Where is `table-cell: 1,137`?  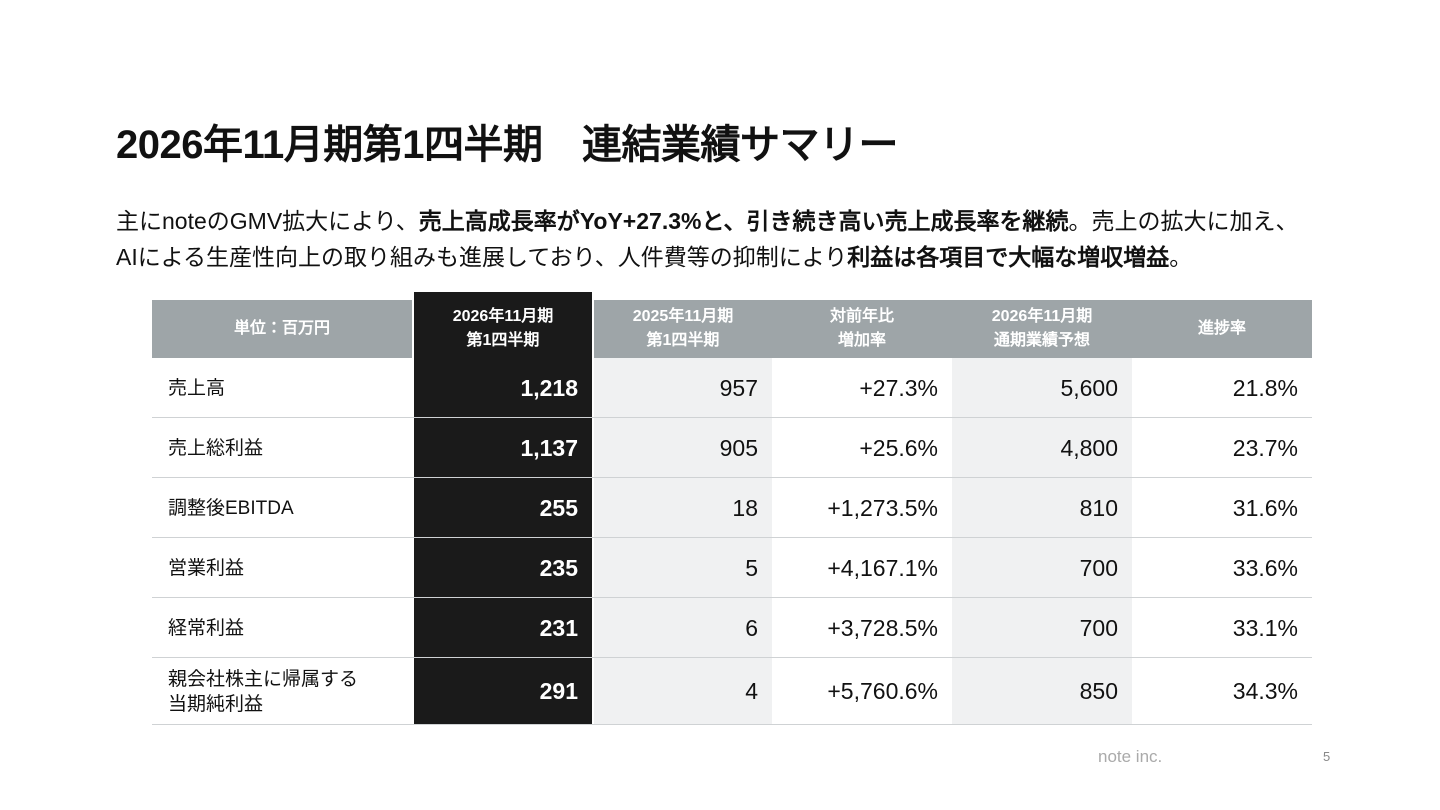 table-cell: 1,137 is located at coordinates (503, 448).